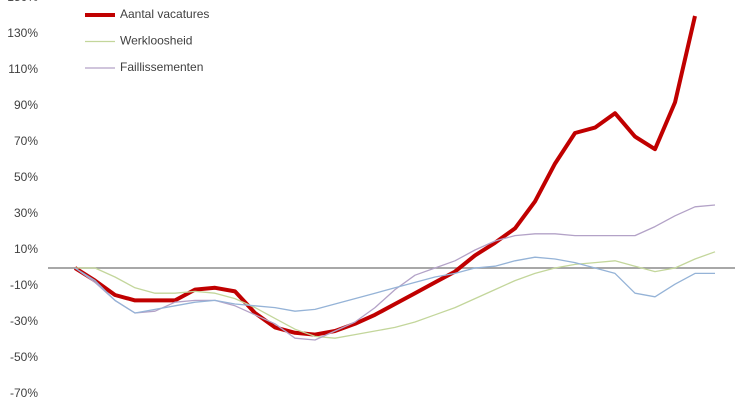 This screenshot has width=750, height=400. Describe the element at coordinates (26, 177) in the screenshot. I see `y-tick-label: 50%` at that location.